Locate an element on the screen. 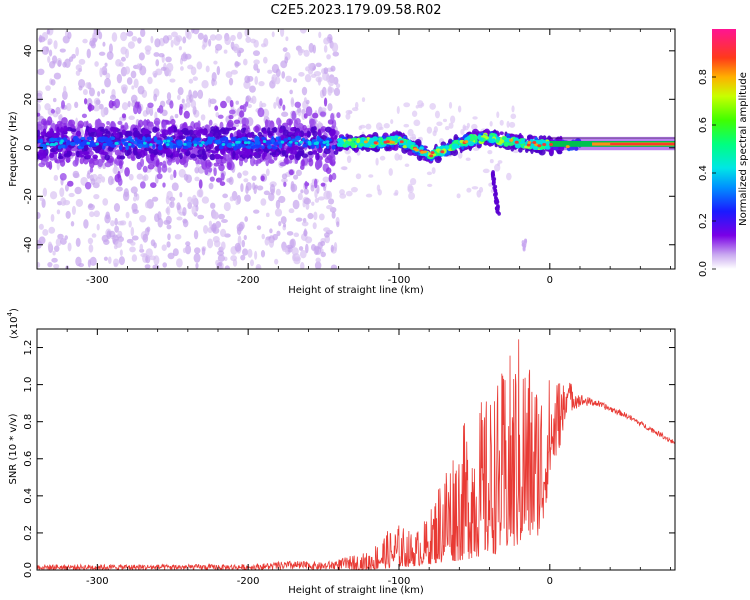 The height and width of the screenshot is (600, 750). y-tick-label: 0.6 is located at coordinates (28, 459).